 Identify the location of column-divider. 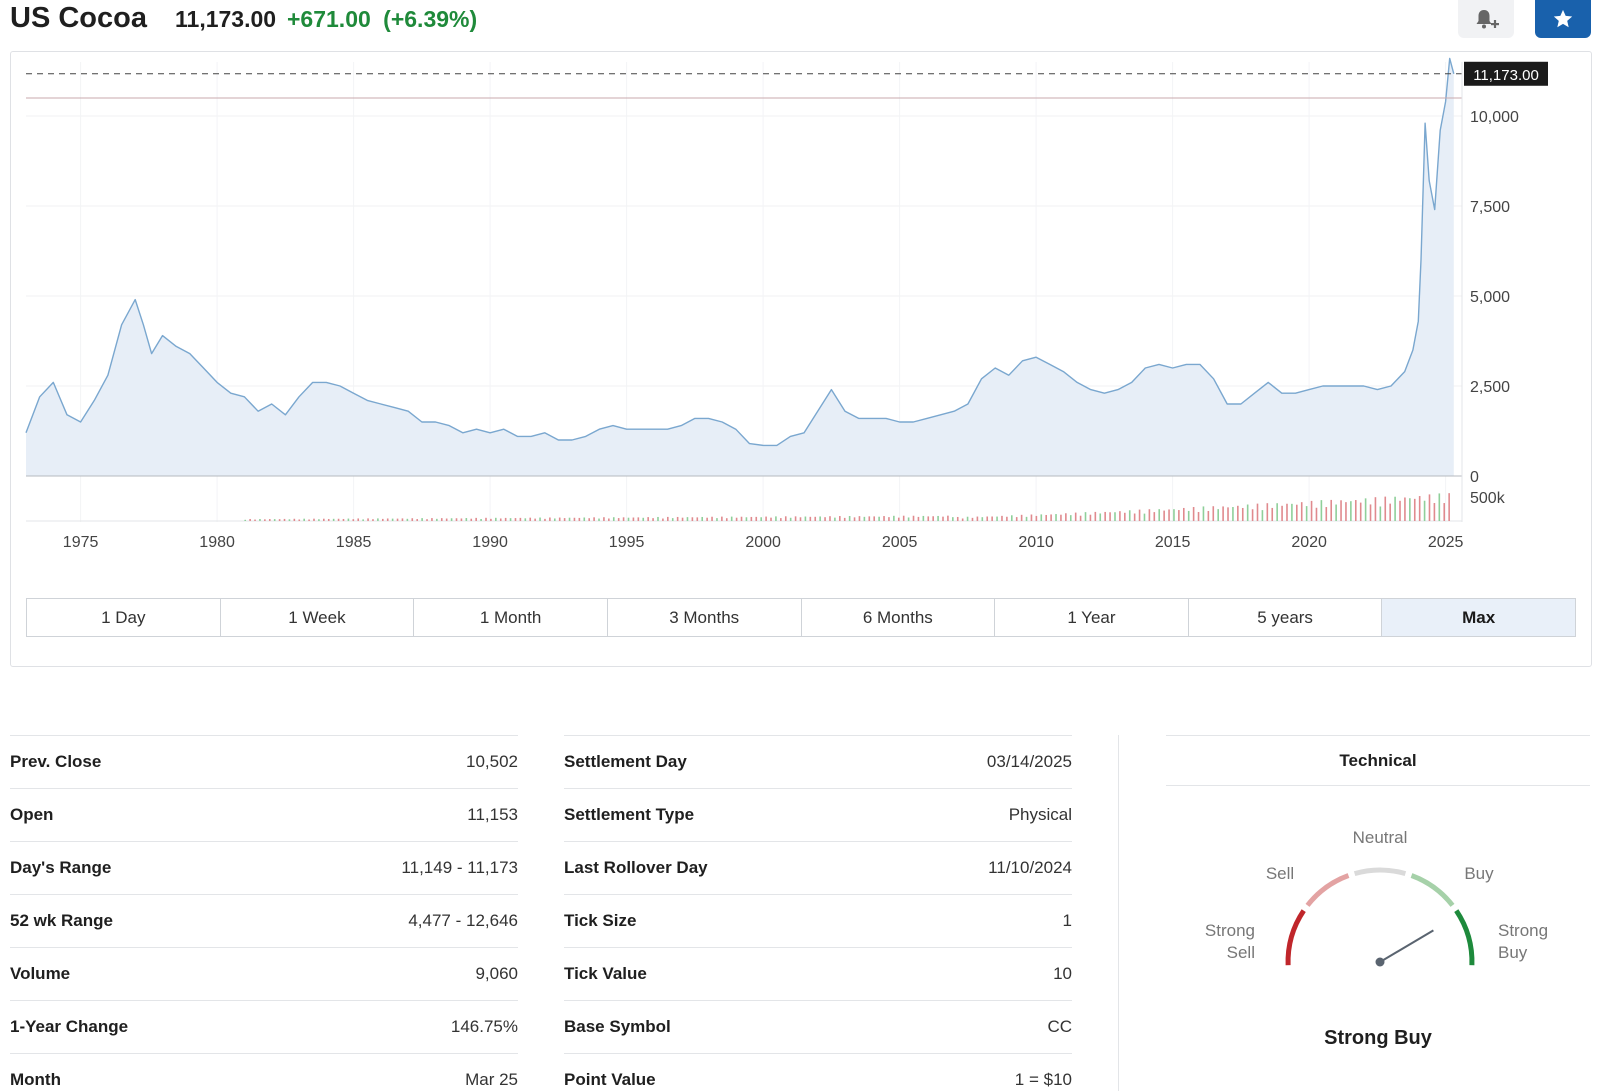
(1118, 913).